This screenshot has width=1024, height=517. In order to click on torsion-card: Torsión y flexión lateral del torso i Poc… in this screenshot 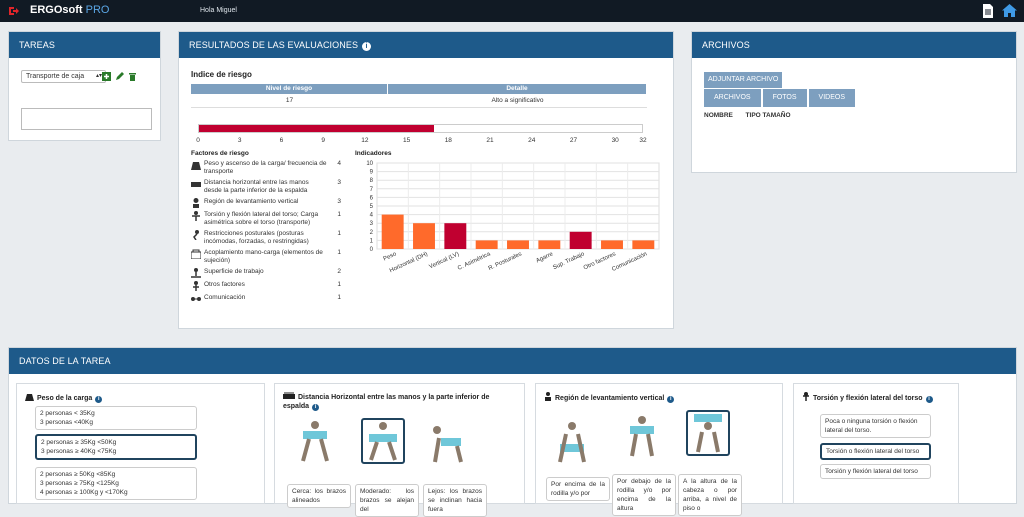, I will do `click(876, 443)`.